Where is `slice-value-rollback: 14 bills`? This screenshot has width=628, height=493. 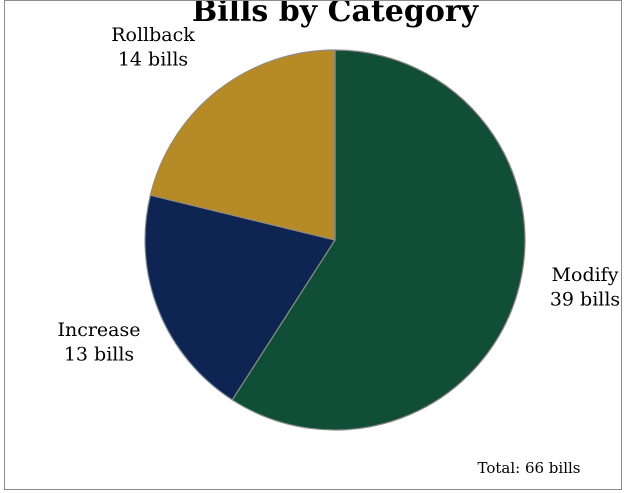 slice-value-rollback: 14 bills is located at coordinates (153, 60).